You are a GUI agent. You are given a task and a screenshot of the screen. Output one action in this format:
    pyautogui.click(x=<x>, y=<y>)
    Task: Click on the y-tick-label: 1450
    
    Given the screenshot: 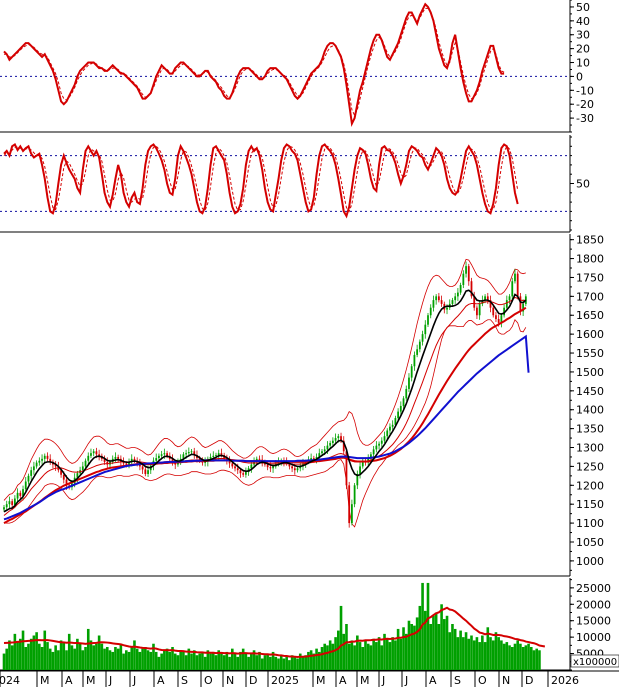 What is the action you would take?
    pyautogui.click(x=590, y=391)
    